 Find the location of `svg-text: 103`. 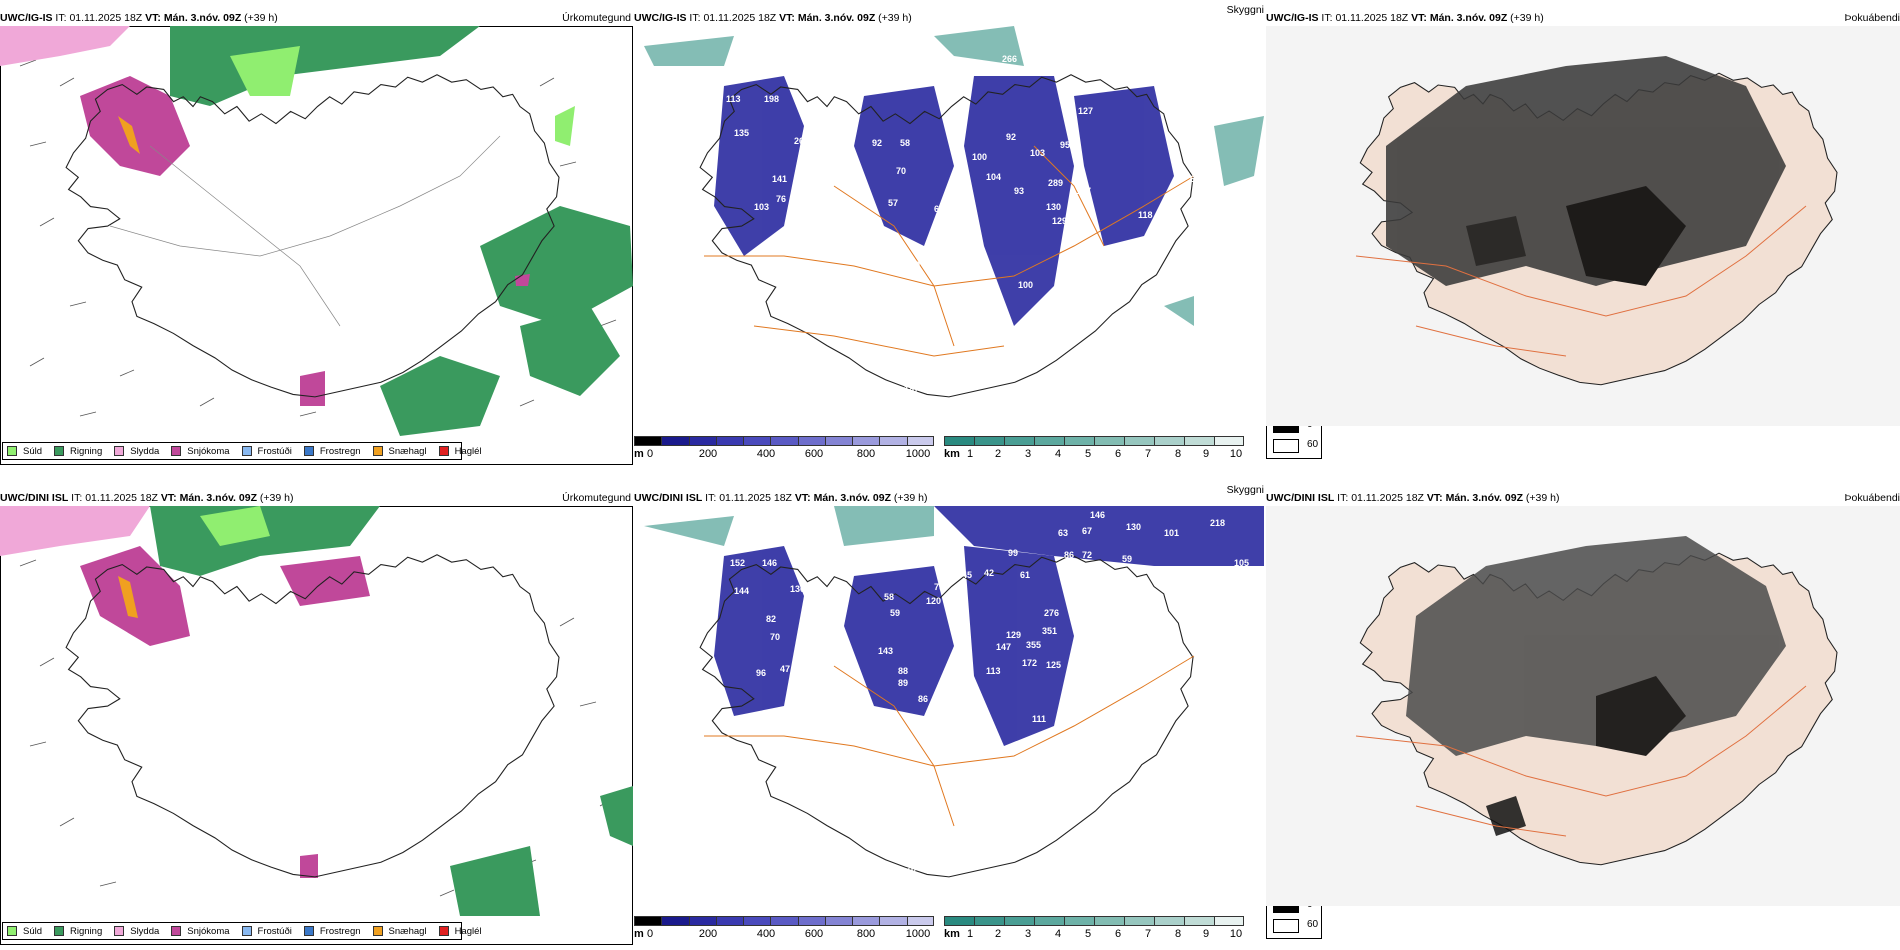

svg-text: 103 is located at coordinates (761, 207).